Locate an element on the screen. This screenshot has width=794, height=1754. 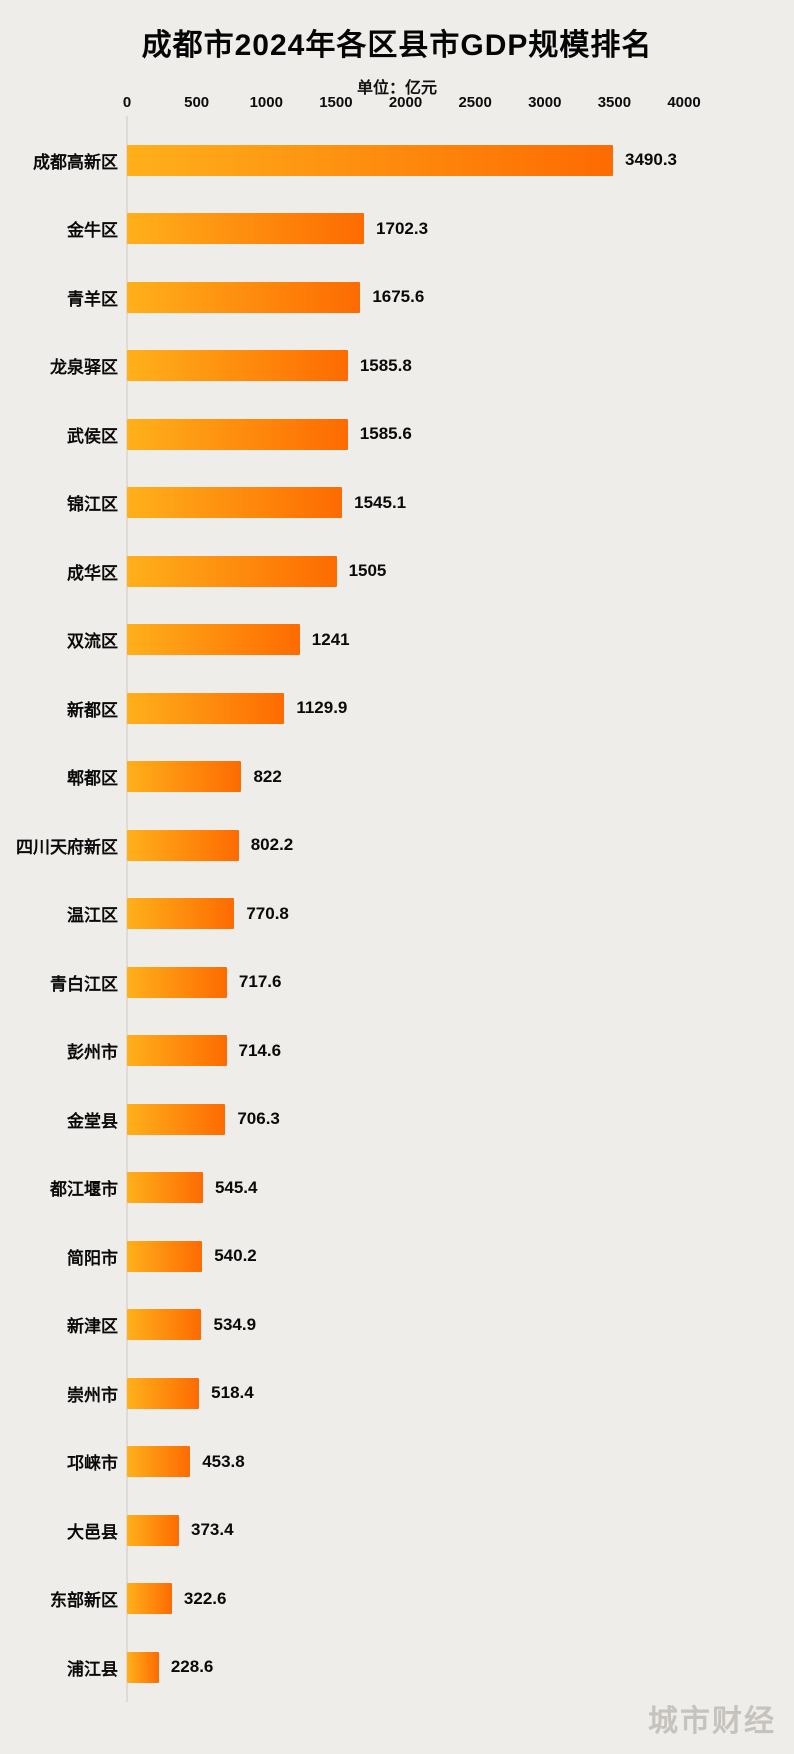
x-axis-tick: 4000 is located at coordinates (684, 102).